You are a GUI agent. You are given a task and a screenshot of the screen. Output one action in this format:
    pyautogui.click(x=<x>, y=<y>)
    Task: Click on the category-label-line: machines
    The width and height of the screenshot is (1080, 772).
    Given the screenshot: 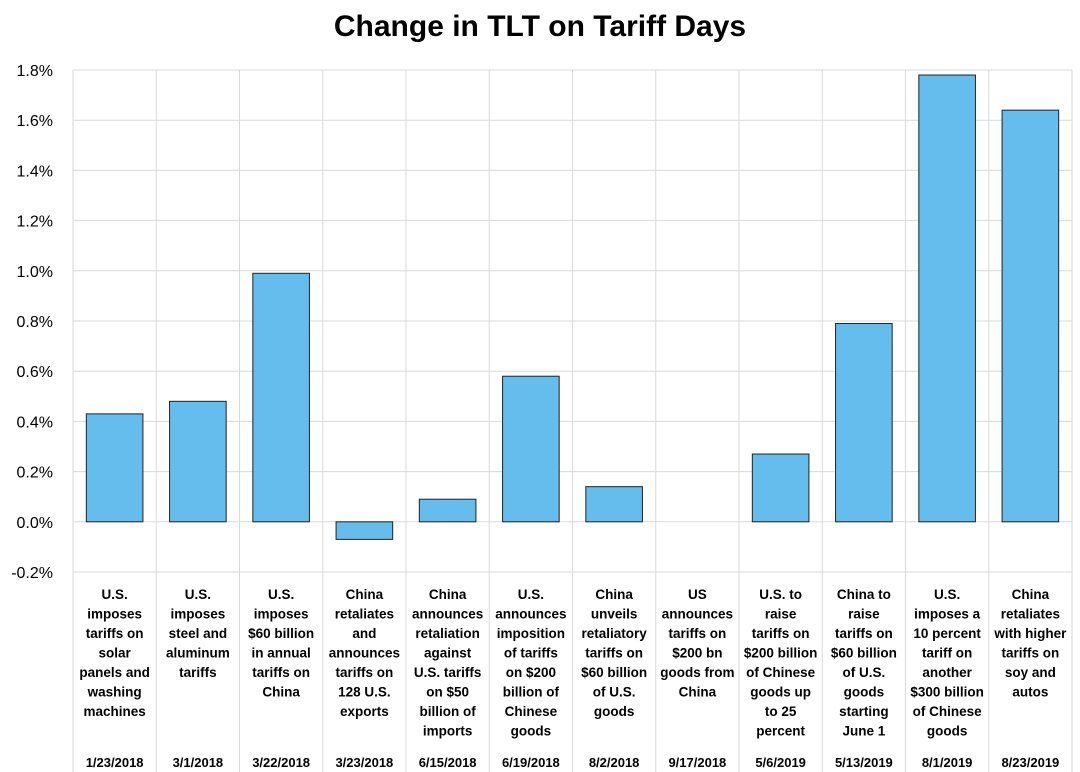 What is the action you would take?
    pyautogui.click(x=114, y=711)
    